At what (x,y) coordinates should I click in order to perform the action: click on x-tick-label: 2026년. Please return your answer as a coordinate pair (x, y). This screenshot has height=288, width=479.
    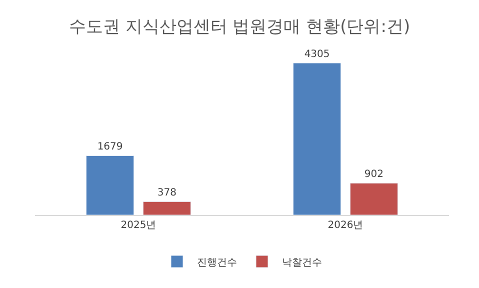
    Looking at the image, I should click on (346, 225).